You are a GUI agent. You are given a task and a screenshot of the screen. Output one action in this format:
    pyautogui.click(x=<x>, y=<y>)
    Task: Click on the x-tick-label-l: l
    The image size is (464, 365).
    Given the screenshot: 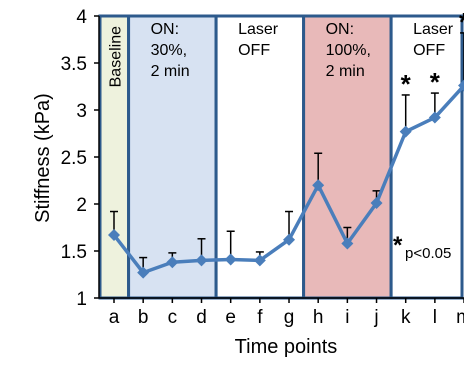 What is the action you would take?
    pyautogui.click(x=435, y=317)
    